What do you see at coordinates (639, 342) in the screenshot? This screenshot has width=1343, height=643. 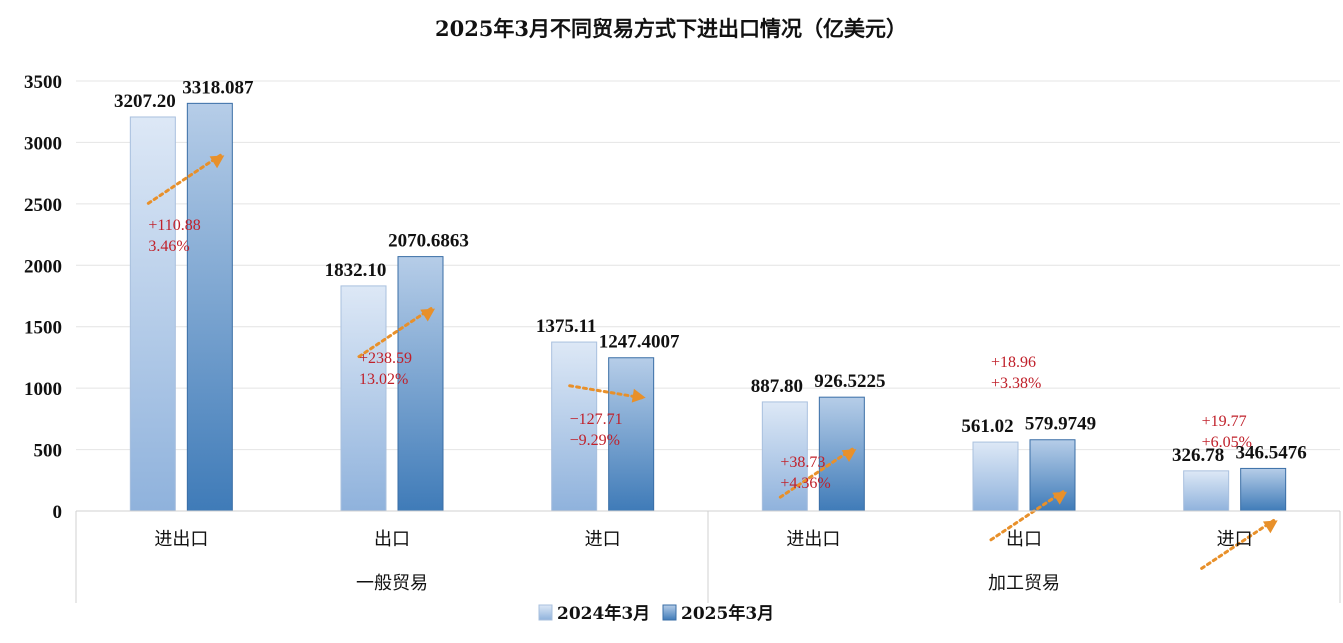 I see `data-label-2025: 1247.4007` at bounding box center [639, 342].